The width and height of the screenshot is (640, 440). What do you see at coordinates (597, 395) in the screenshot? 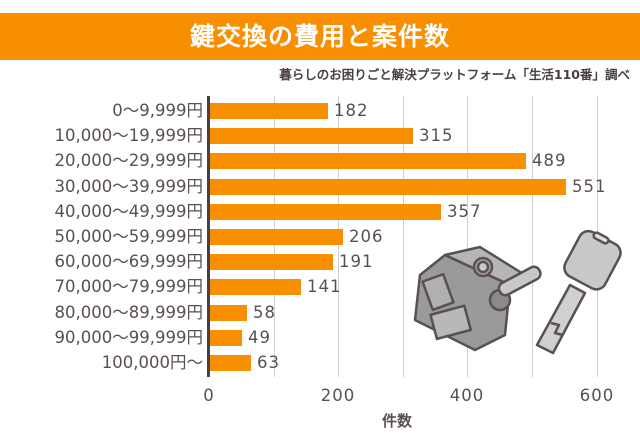
I see `x-tick-label: 600` at bounding box center [597, 395].